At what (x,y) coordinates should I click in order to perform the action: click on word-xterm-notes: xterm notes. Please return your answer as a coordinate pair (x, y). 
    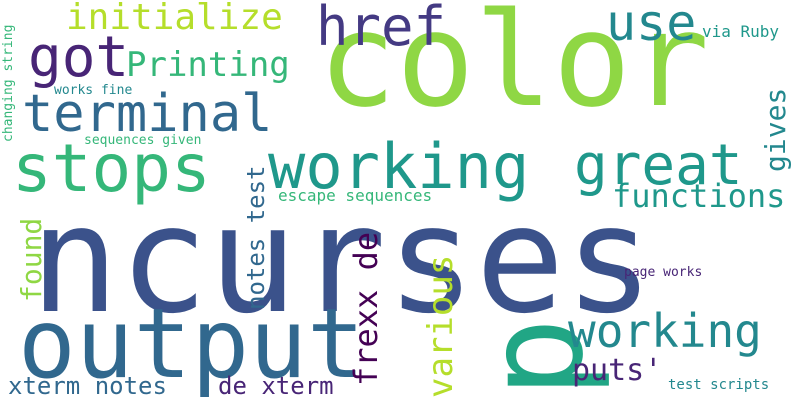
    Looking at the image, I should click on (87, 386).